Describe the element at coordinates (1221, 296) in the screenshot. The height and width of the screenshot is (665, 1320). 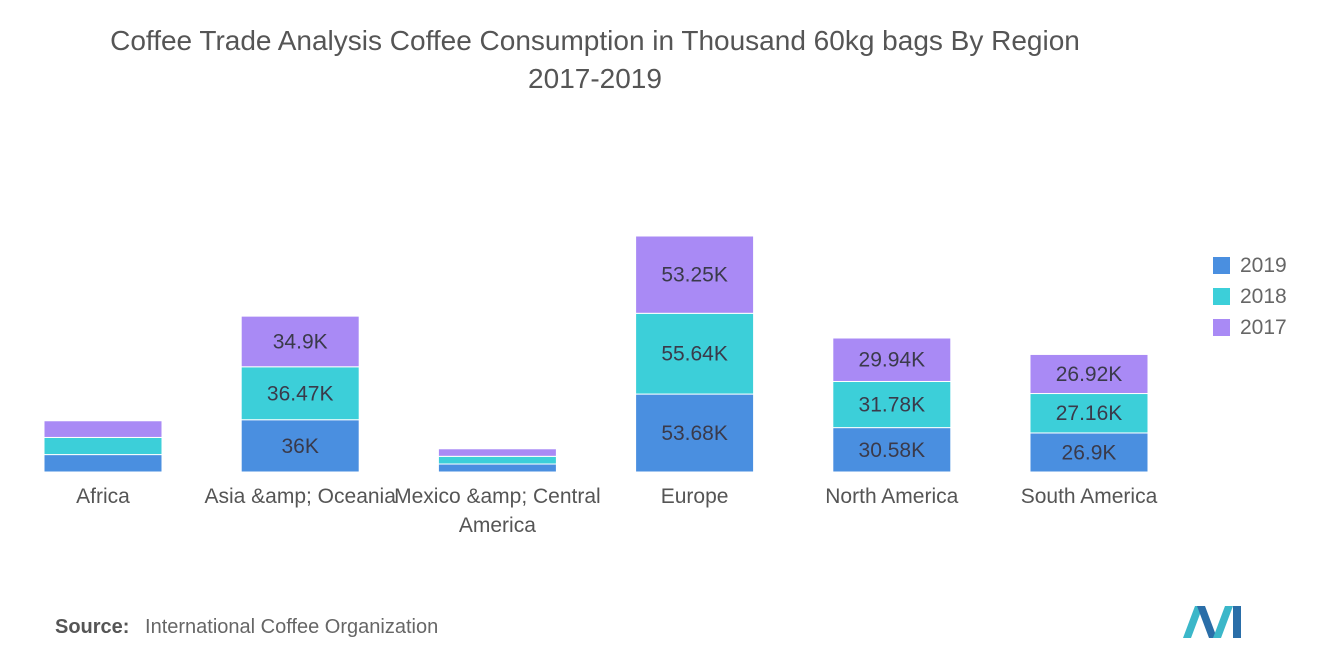
I see `legend-swatch-2018` at that location.